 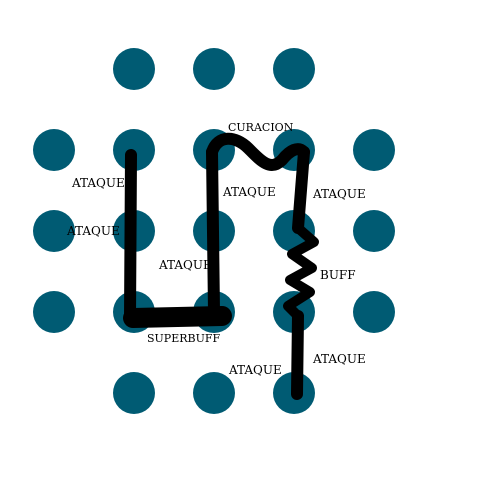 What do you see at coordinates (261, 127) in the screenshot?
I see `label-curacion: CURACION` at bounding box center [261, 127].